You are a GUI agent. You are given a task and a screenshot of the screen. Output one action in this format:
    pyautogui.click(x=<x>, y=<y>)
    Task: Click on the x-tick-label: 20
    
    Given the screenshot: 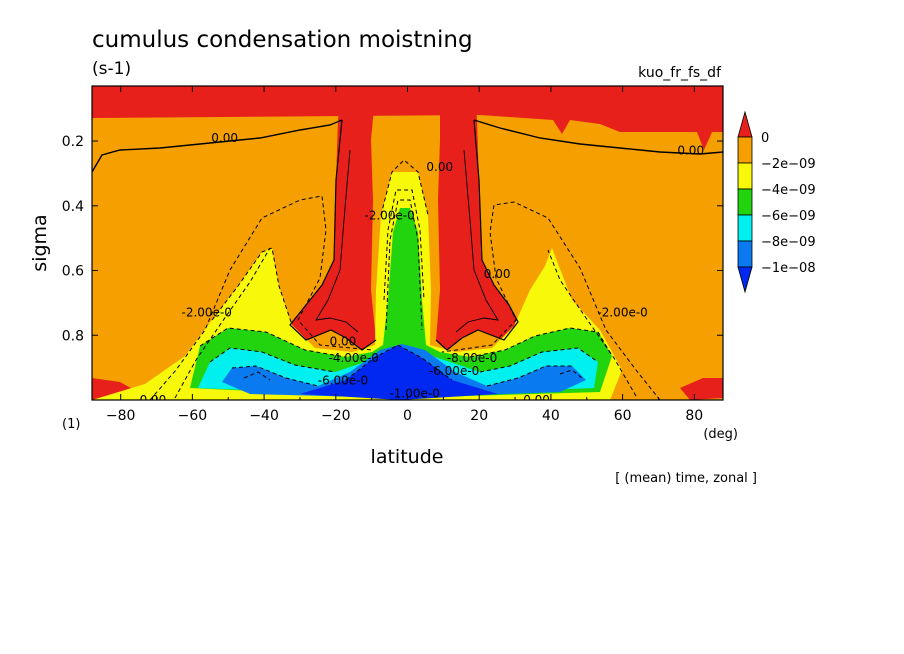 What is the action you would take?
    pyautogui.click(x=479, y=416)
    